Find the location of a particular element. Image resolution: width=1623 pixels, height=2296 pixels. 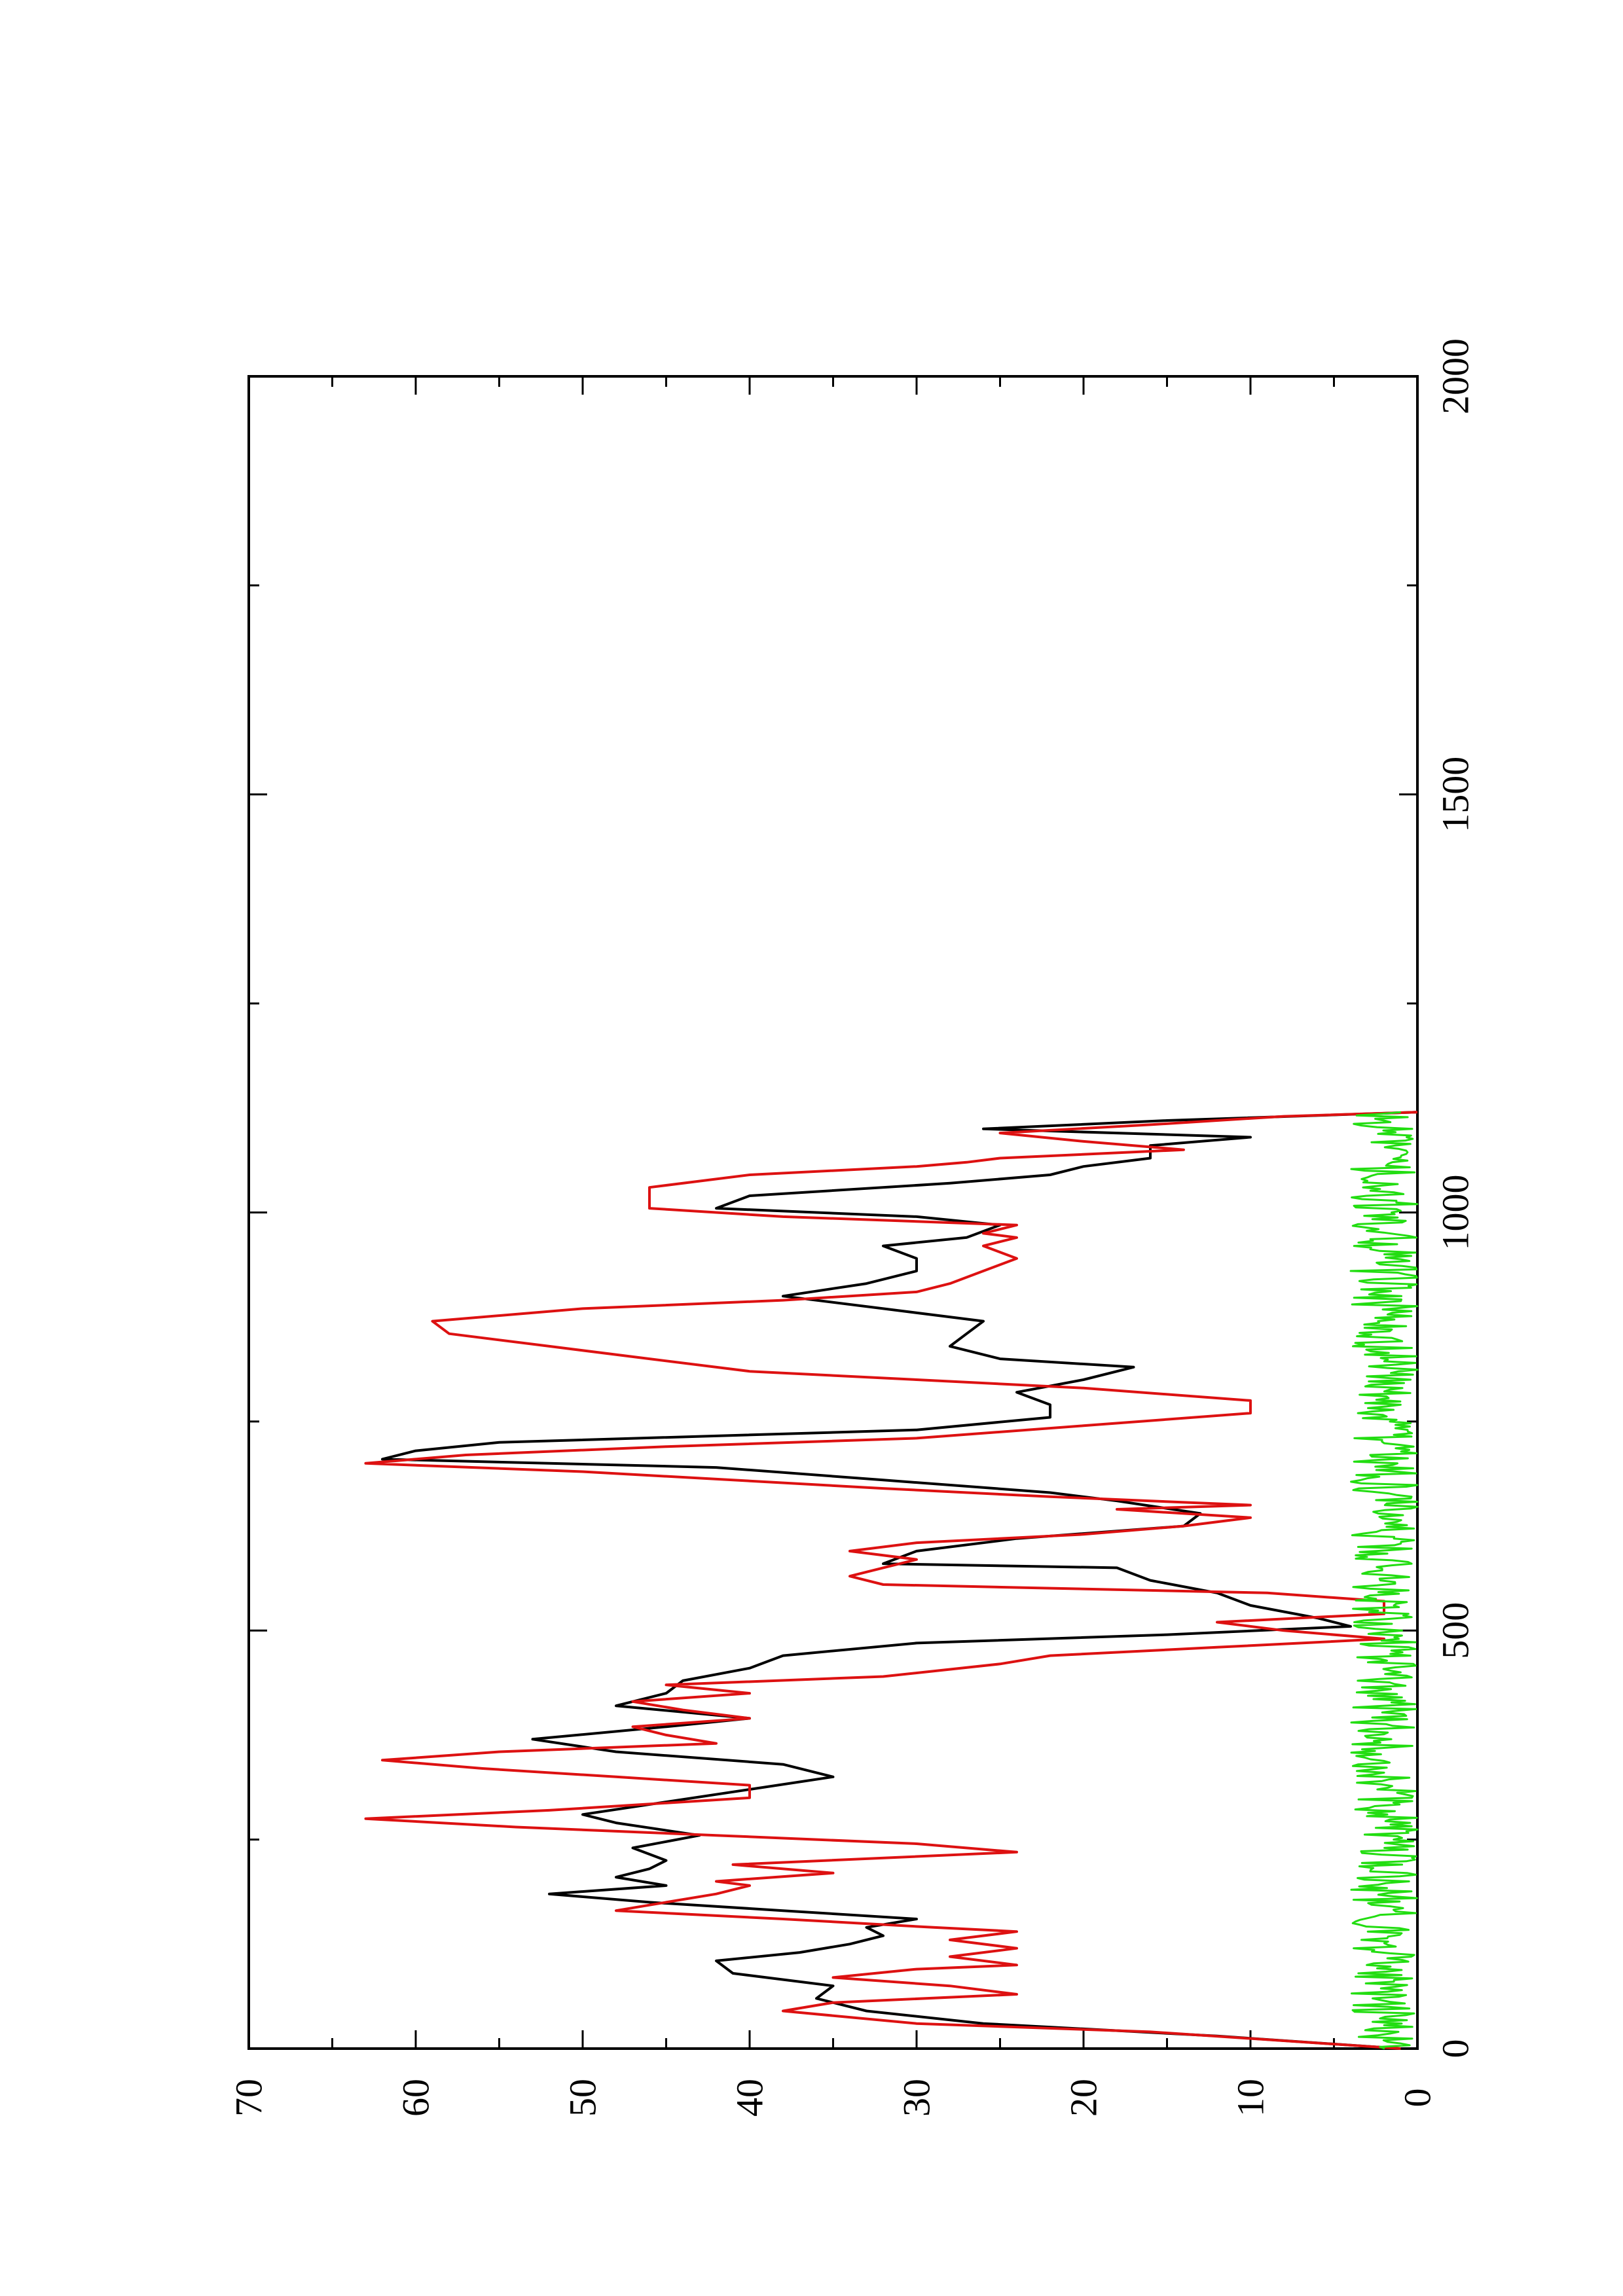

x-tick-label: 2000 is located at coordinates (1455, 376).